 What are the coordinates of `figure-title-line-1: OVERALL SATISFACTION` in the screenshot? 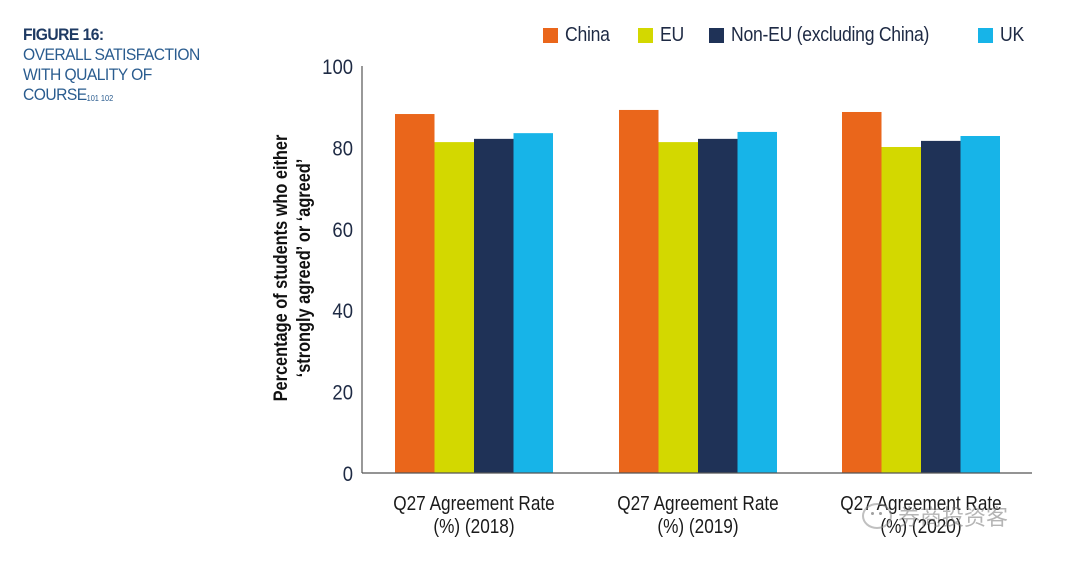 It's located at (111, 54).